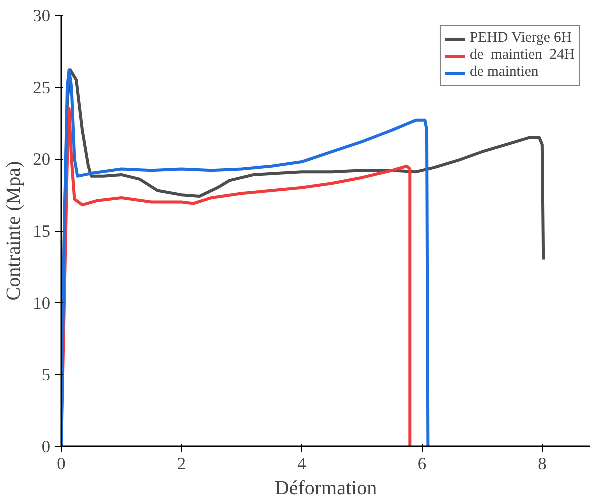 The width and height of the screenshot is (595, 502). What do you see at coordinates (41, 231) in the screenshot?
I see `y-tick-label: 15` at bounding box center [41, 231].